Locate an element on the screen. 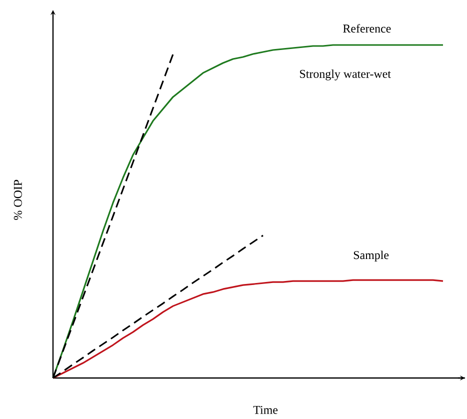 Image resolution: width=467 pixels, height=419 pixels. series-label: Reference is located at coordinates (367, 28).